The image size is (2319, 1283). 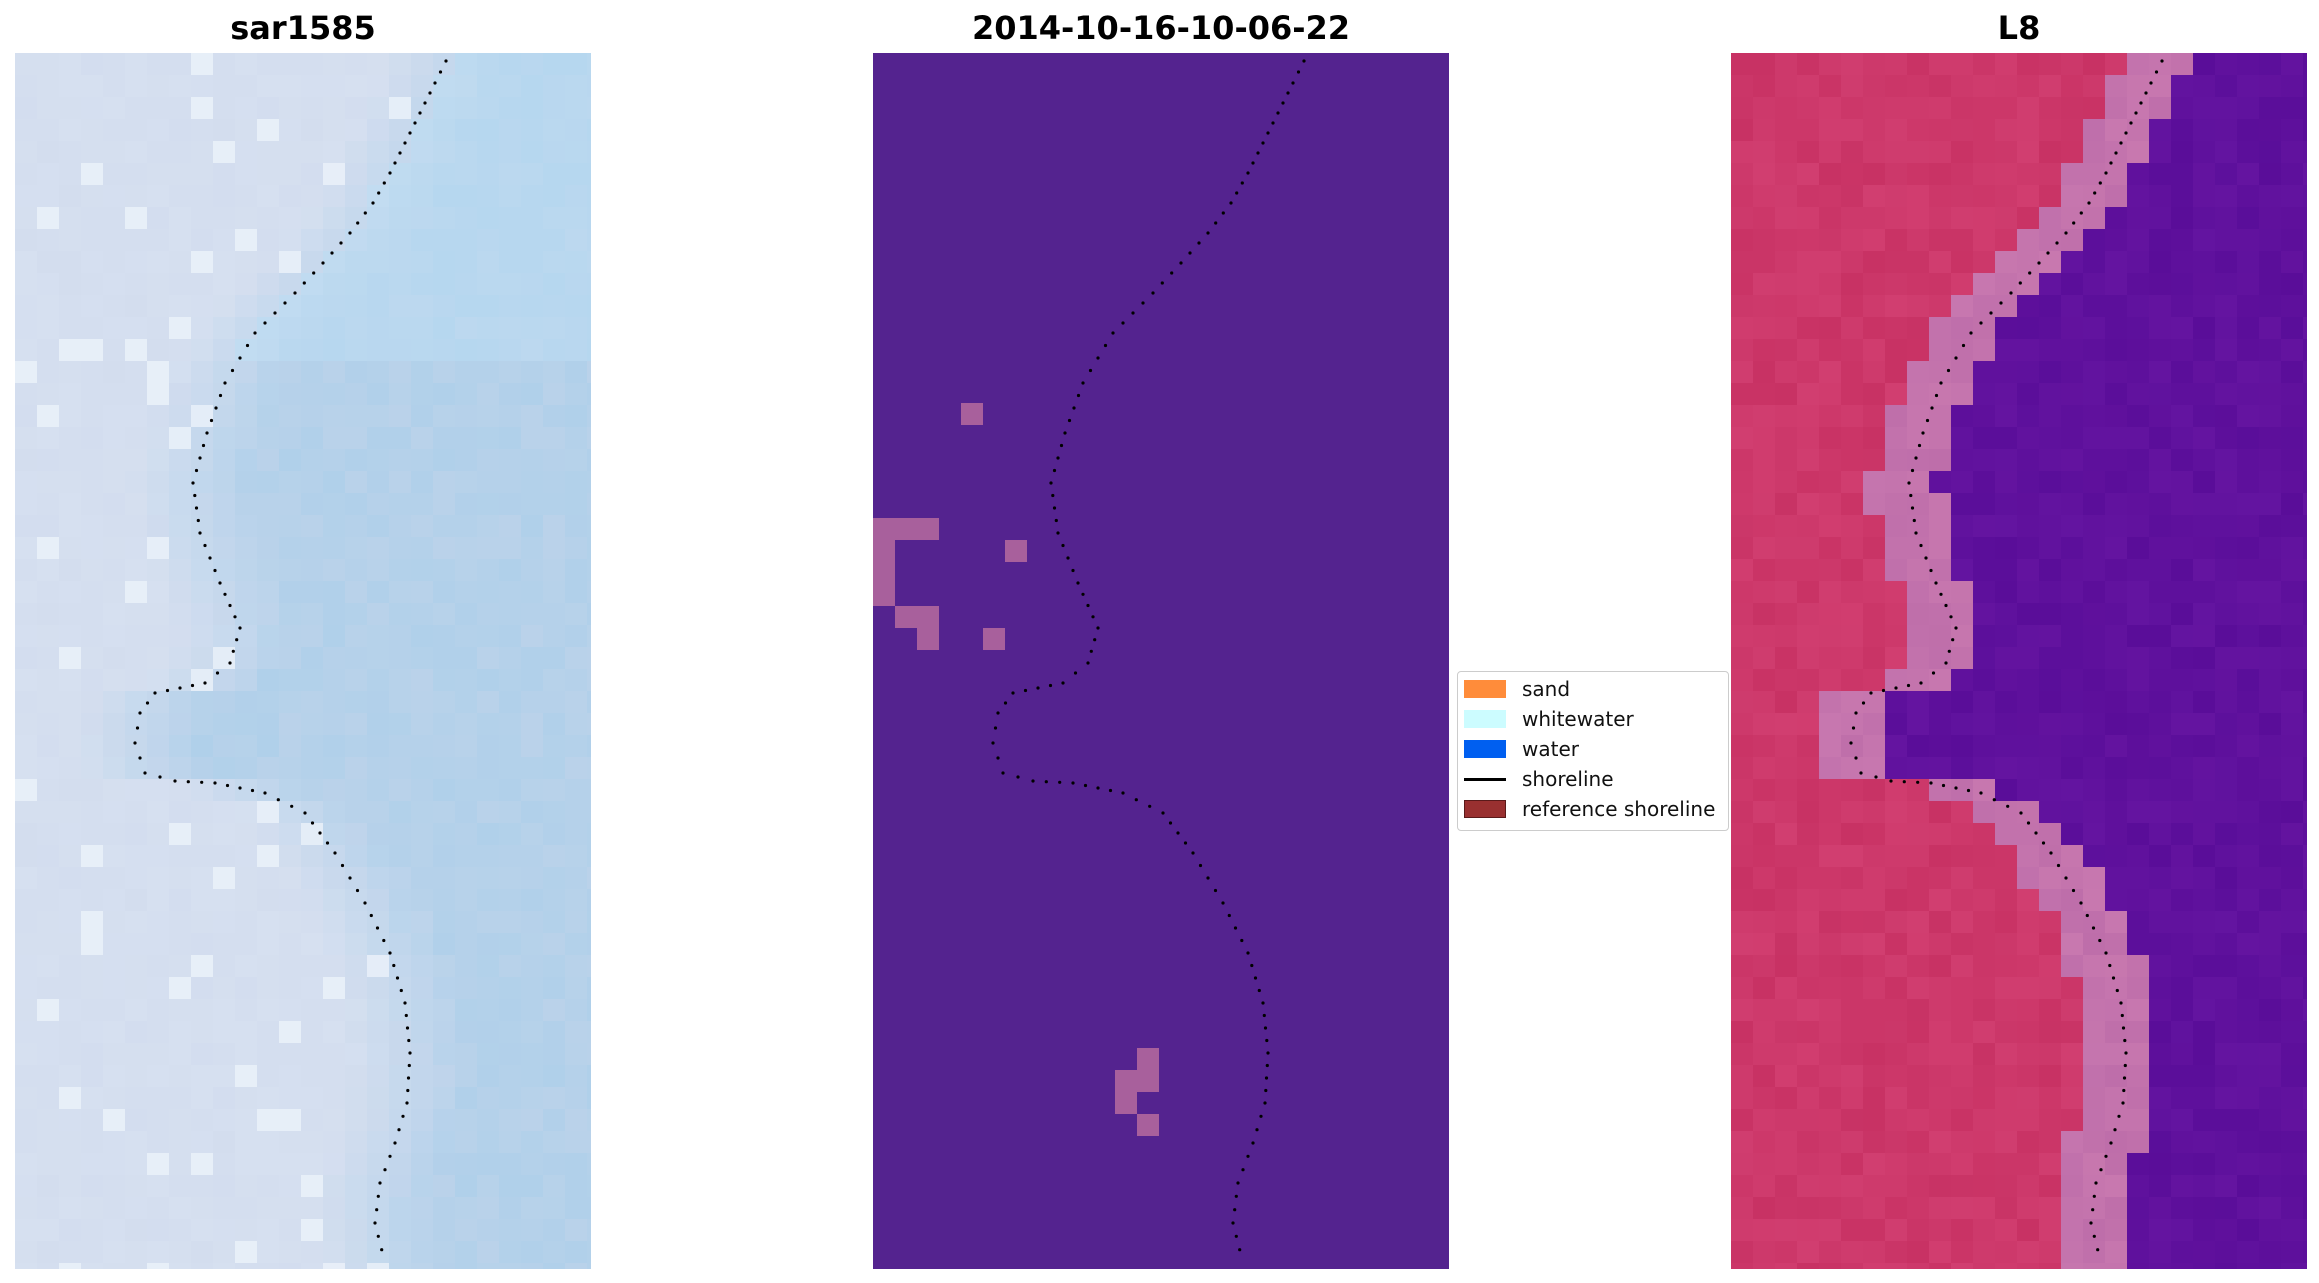 What do you see at coordinates (1539, 779) in the screenshot?
I see `legend-item-shoreline: shoreline` at bounding box center [1539, 779].